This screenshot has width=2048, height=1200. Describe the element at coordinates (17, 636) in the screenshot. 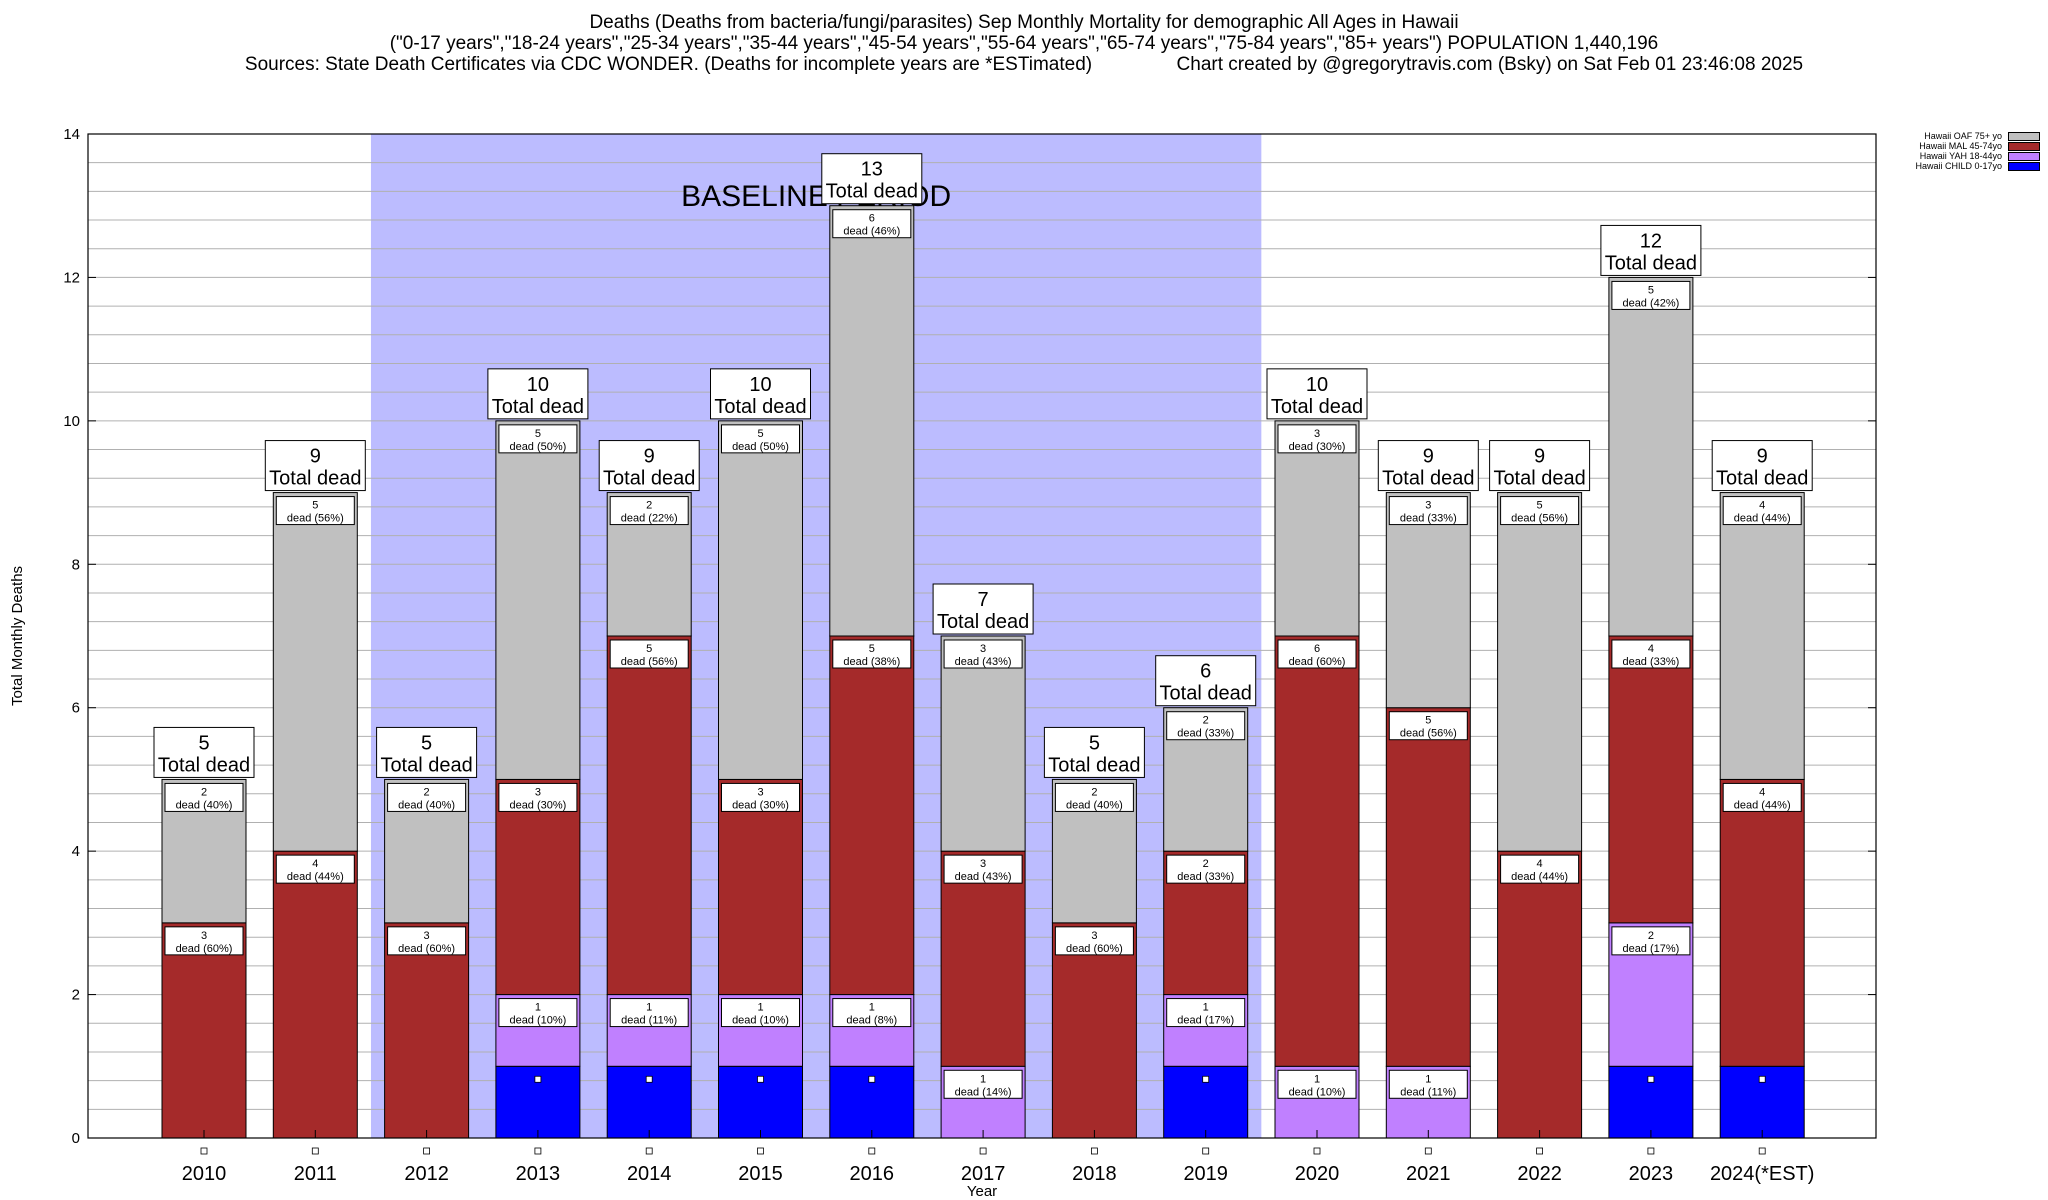

I see `y-axis-label: Total Monthly Deaths` at that location.